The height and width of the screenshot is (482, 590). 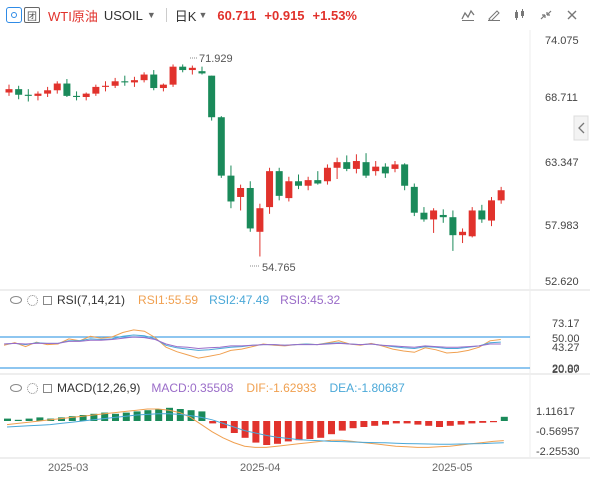 I want to click on close-icon, so click(x=572, y=15).